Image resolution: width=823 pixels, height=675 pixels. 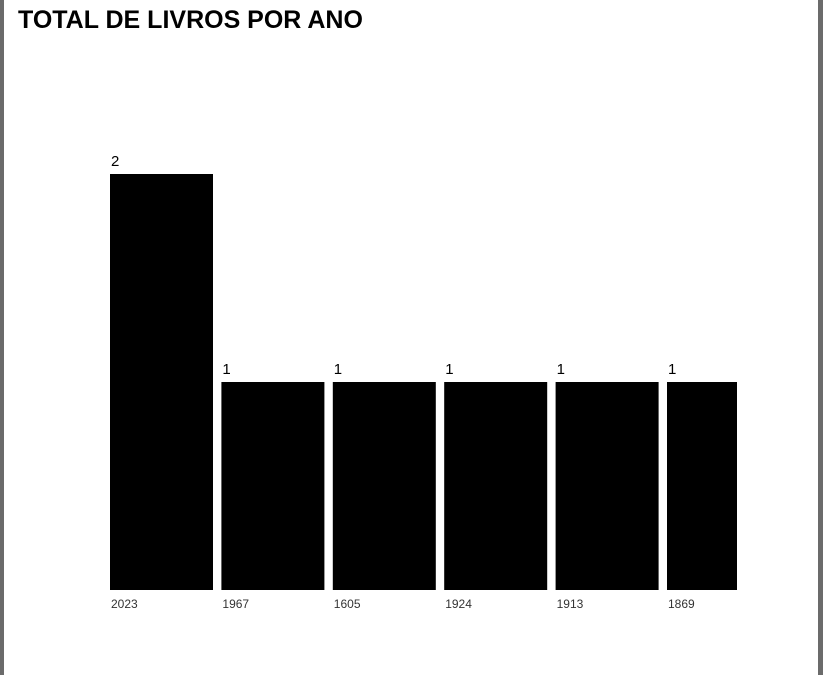 I want to click on value-label-1913: 1, so click(x=561, y=369).